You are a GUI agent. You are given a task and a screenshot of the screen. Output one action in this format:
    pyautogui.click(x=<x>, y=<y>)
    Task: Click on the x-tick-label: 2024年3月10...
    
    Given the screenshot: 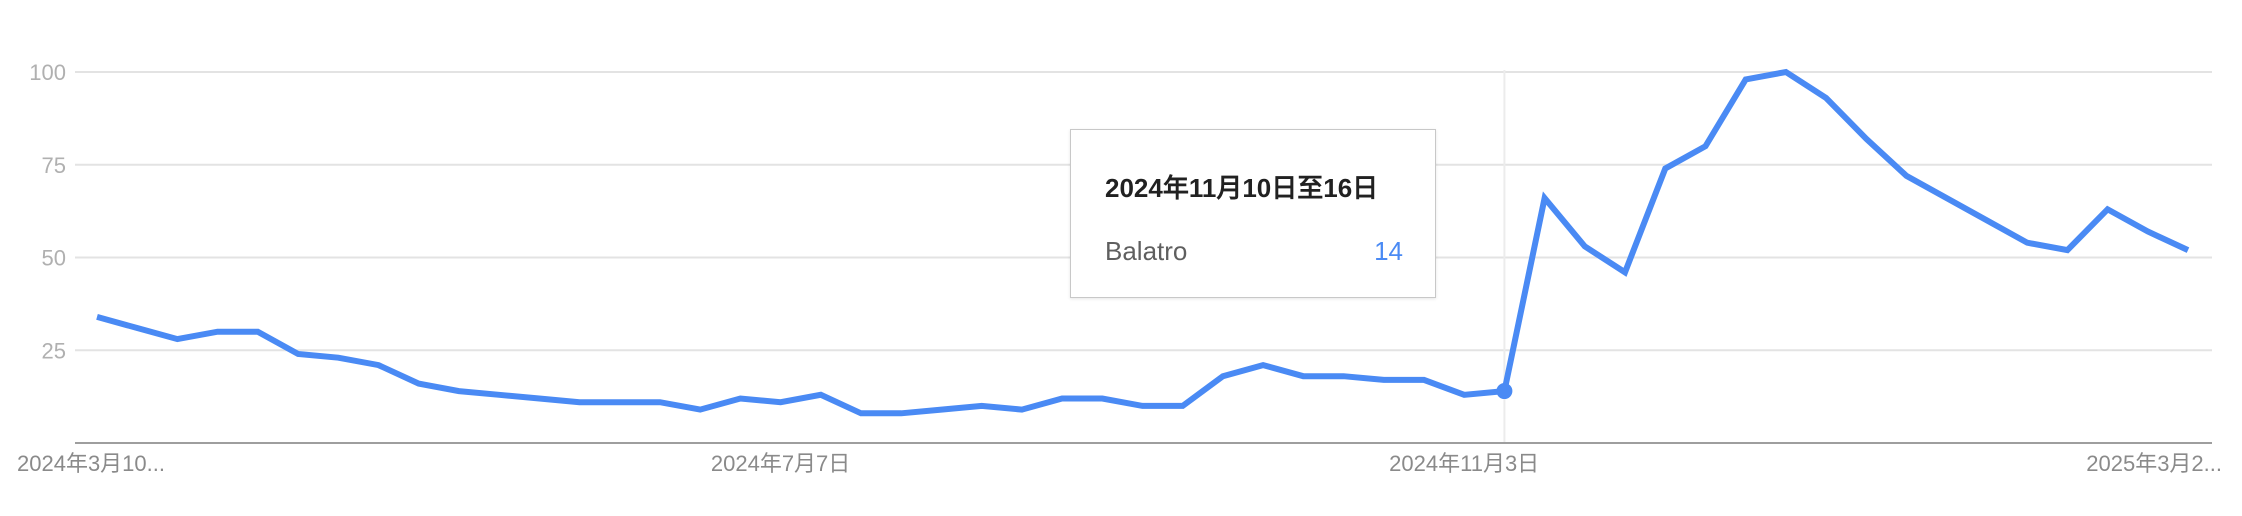 What is the action you would take?
    pyautogui.click(x=91, y=463)
    